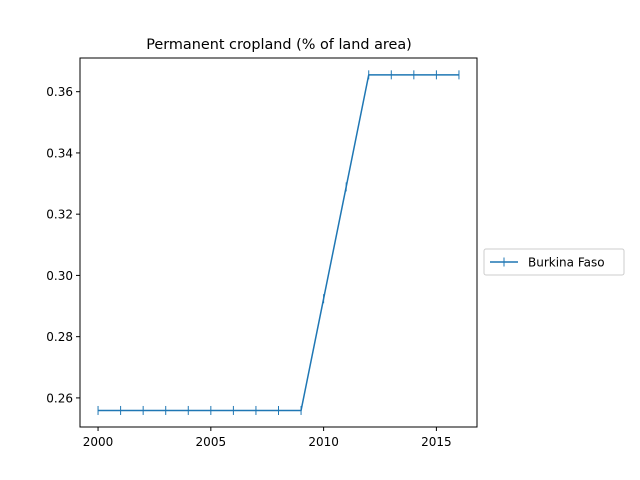 This screenshot has width=640, height=480. What do you see at coordinates (59, 337) in the screenshot?
I see `y-tick-label: 0.28` at bounding box center [59, 337].